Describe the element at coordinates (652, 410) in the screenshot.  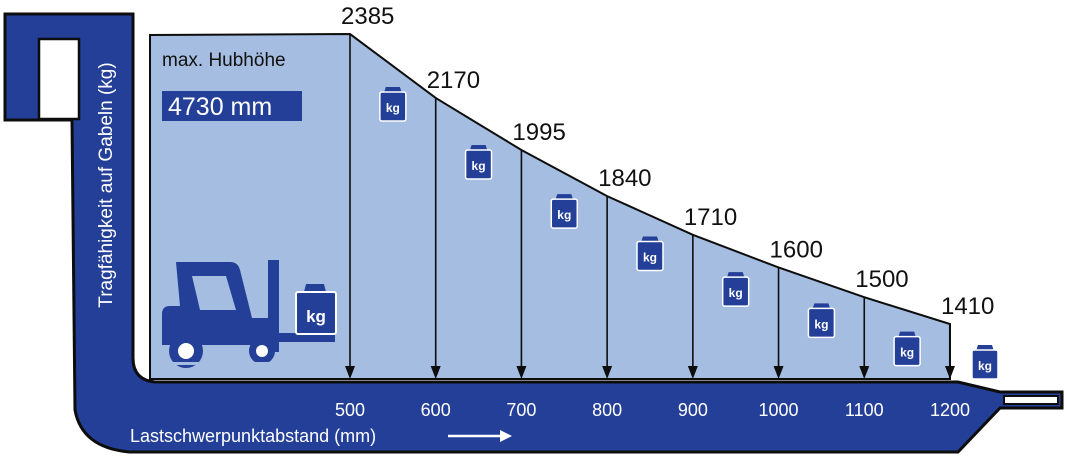
I see `x-tick-group: 500 600 700 800 900 1000 1100 1200` at that location.